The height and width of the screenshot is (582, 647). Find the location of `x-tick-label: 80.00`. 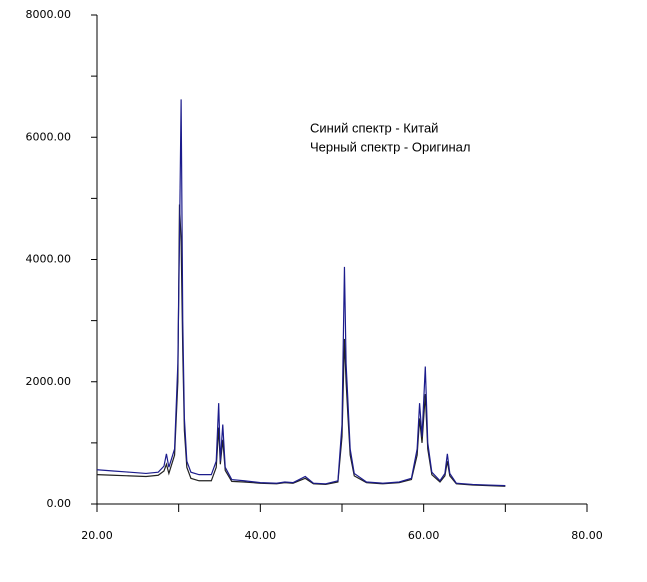

x-tick-label: 80.00 is located at coordinates (587, 535).